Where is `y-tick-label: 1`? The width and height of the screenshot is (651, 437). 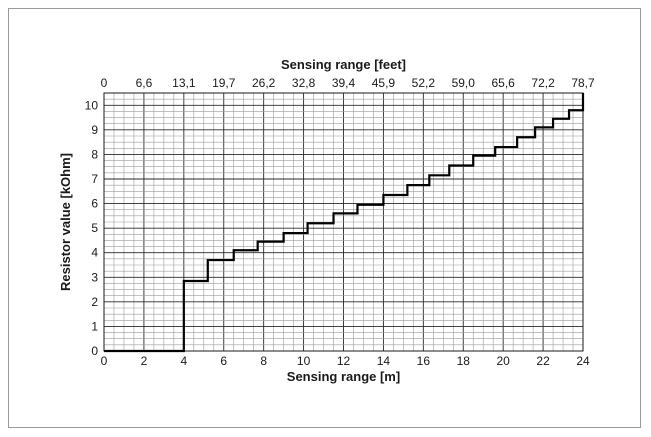 y-tick-label: 1 is located at coordinates (94, 326).